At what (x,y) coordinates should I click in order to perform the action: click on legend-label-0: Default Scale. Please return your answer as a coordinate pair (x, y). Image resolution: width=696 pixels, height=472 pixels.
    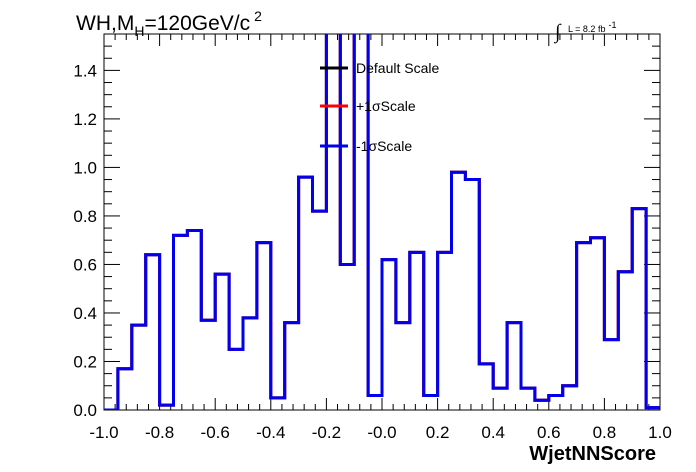
    Looking at the image, I should click on (397, 68).